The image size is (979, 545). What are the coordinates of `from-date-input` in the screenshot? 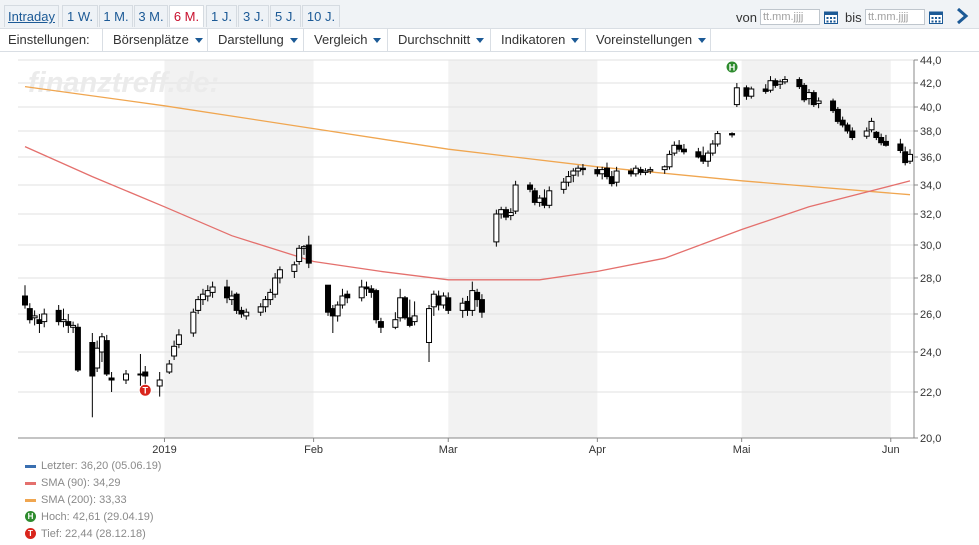 It's located at (790, 17).